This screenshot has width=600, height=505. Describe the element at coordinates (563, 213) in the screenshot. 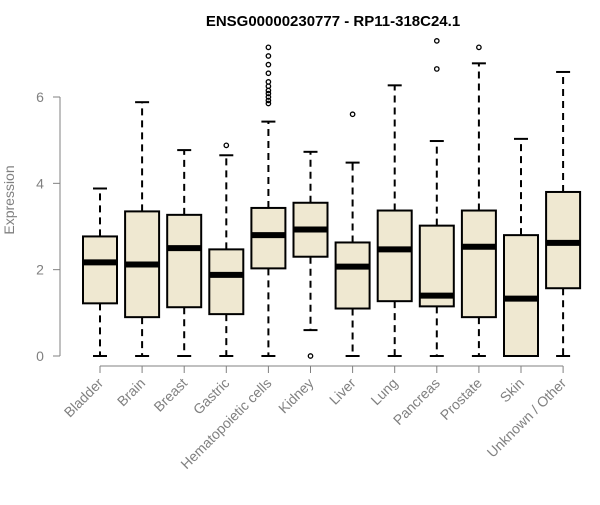

I see `box-unknown-other` at that location.